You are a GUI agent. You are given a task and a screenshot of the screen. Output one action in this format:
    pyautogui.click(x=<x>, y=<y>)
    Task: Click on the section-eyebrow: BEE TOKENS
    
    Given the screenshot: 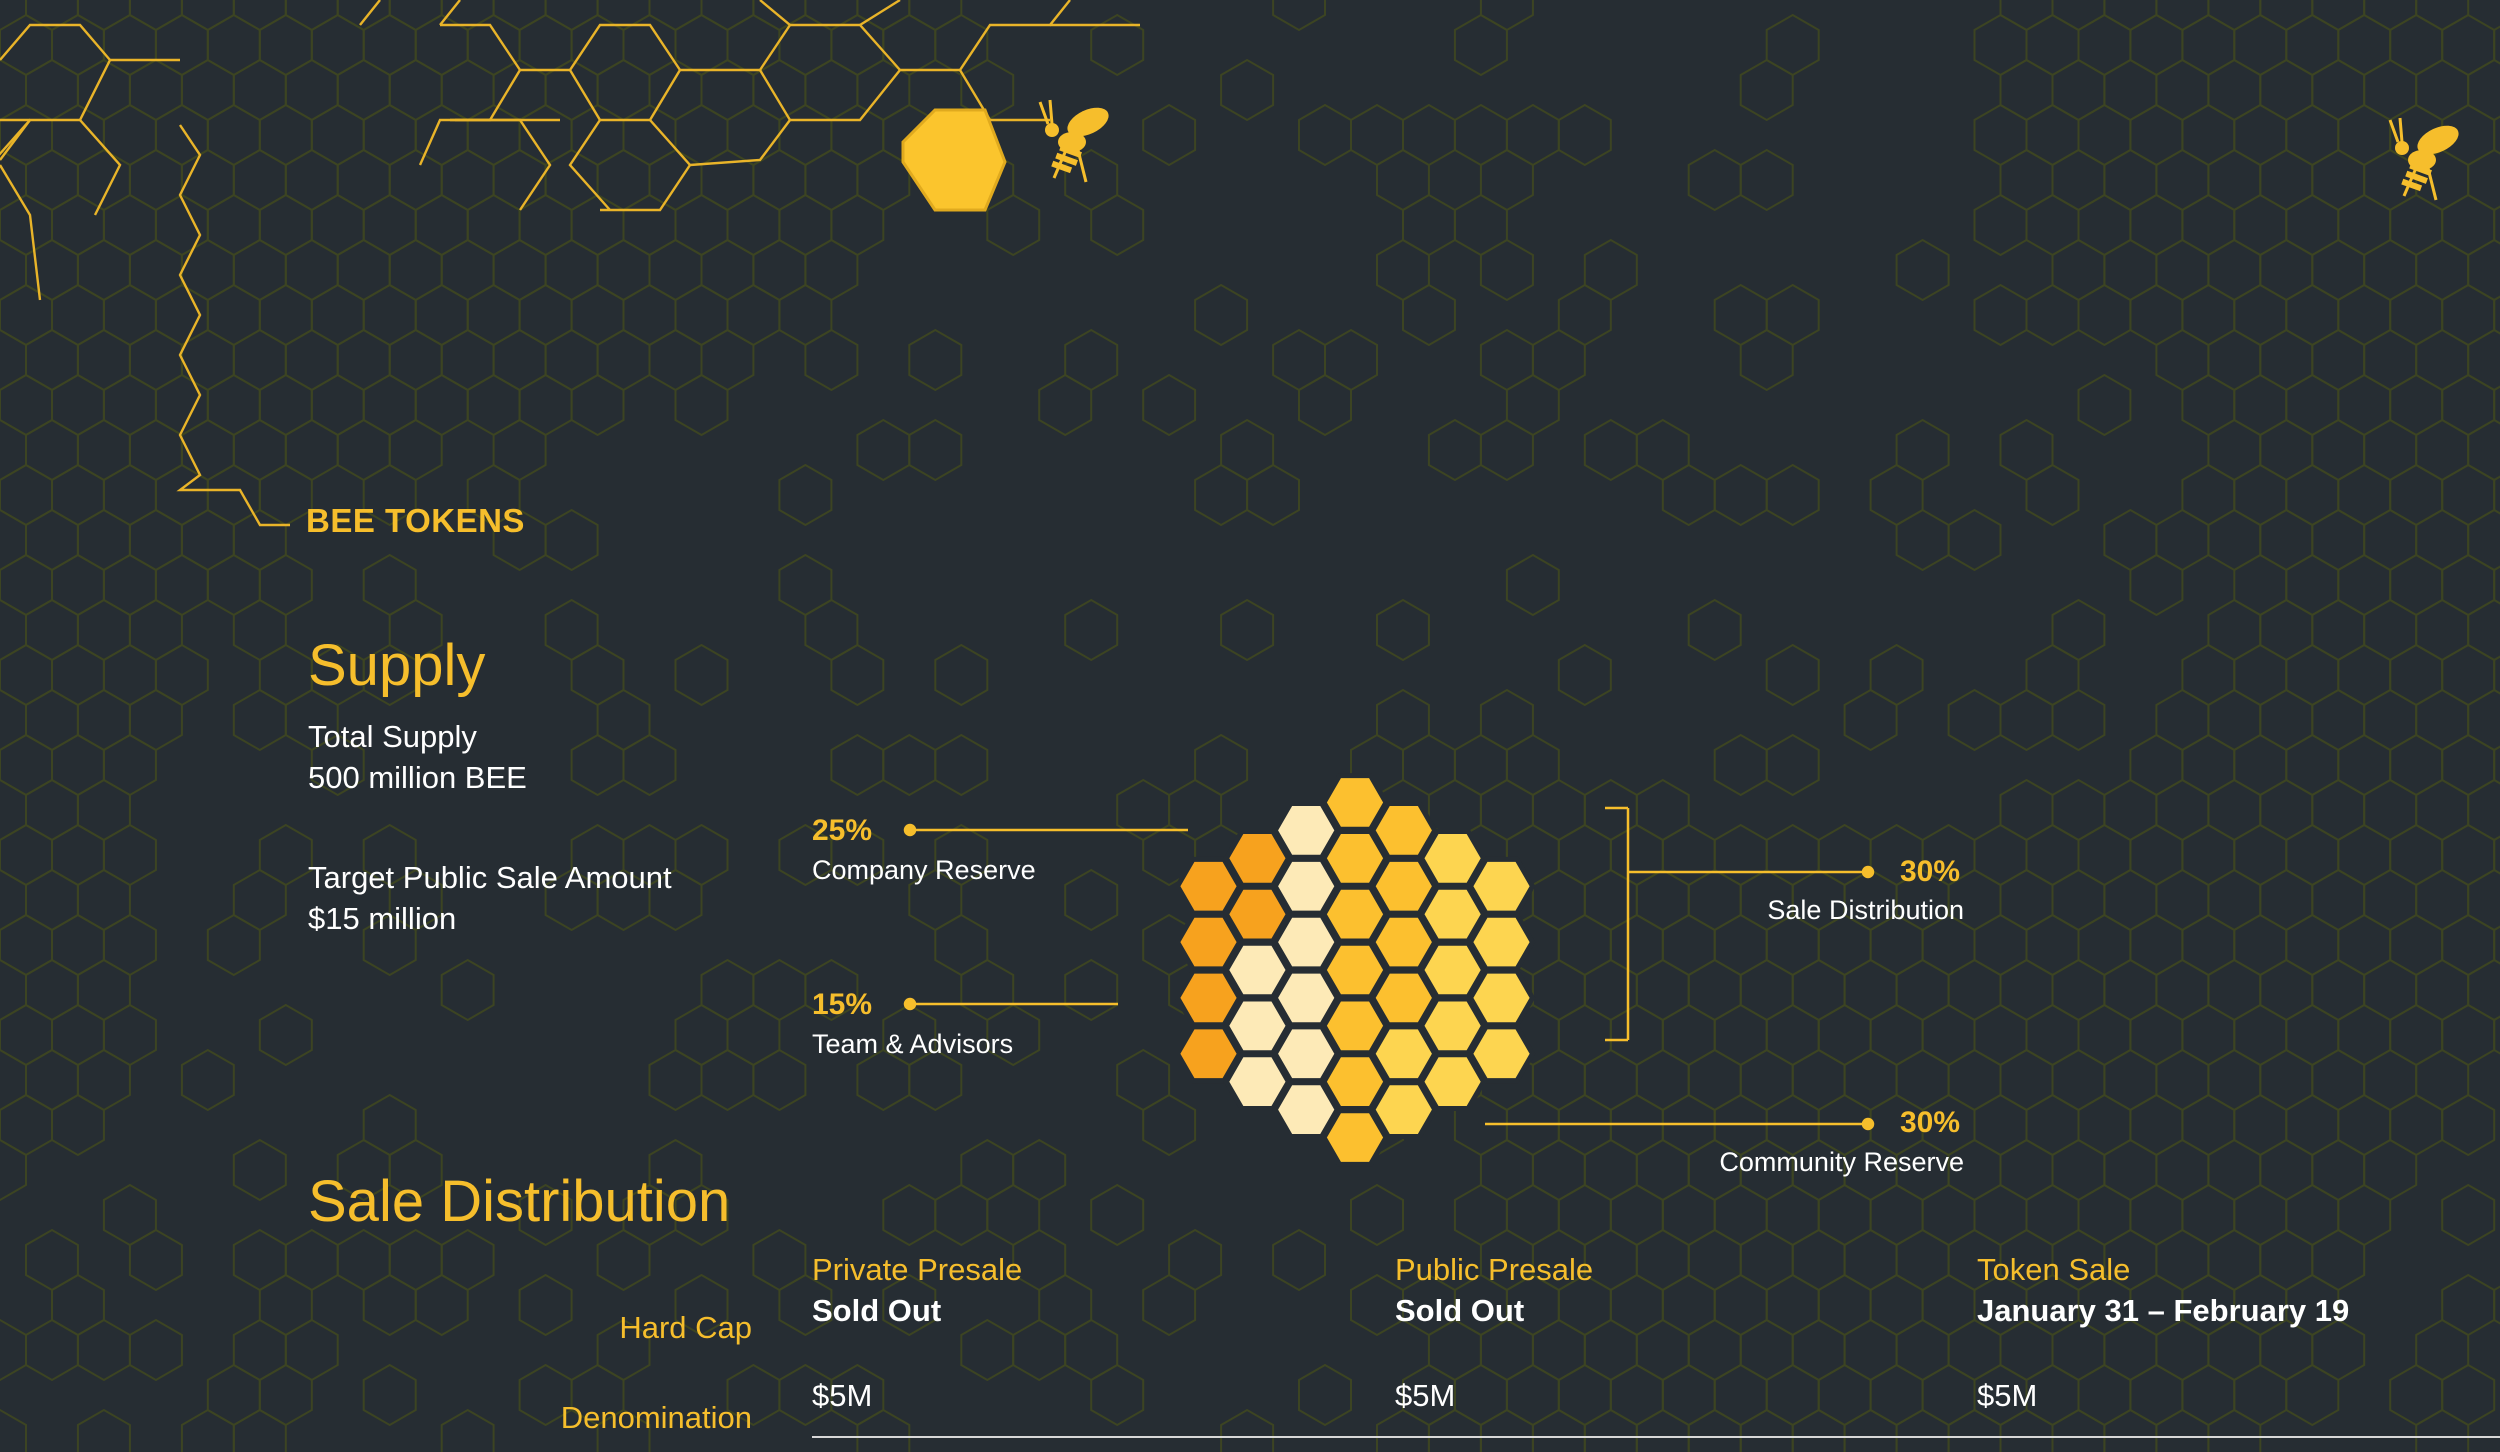 What is the action you would take?
    pyautogui.click(x=415, y=520)
    